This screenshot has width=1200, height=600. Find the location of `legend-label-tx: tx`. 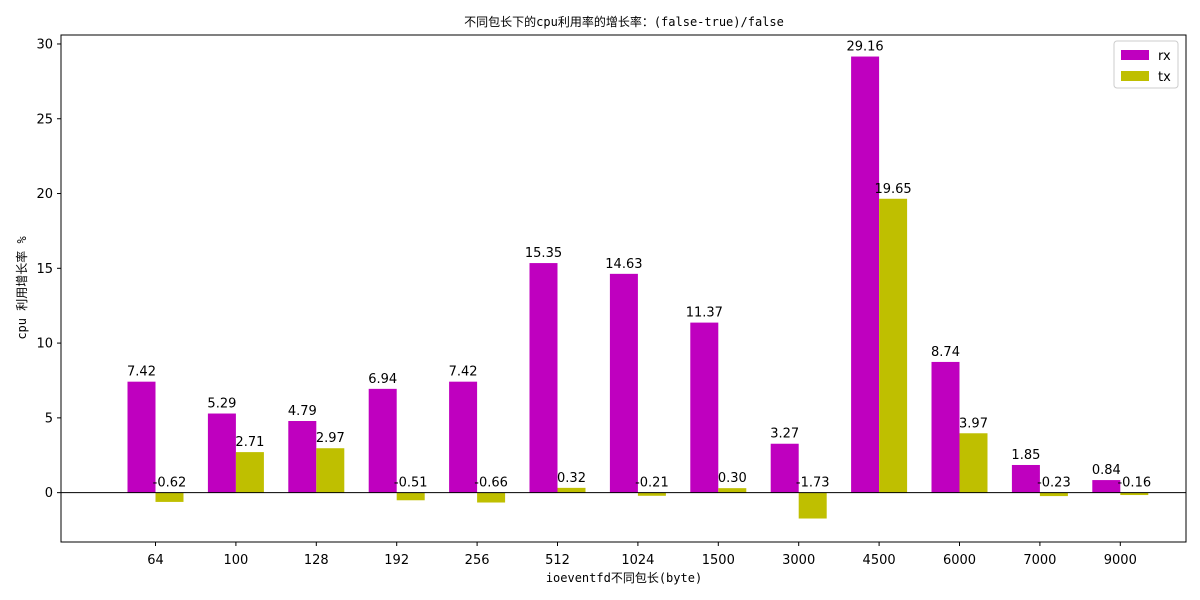

legend-label-tx: tx is located at coordinates (1164, 77).